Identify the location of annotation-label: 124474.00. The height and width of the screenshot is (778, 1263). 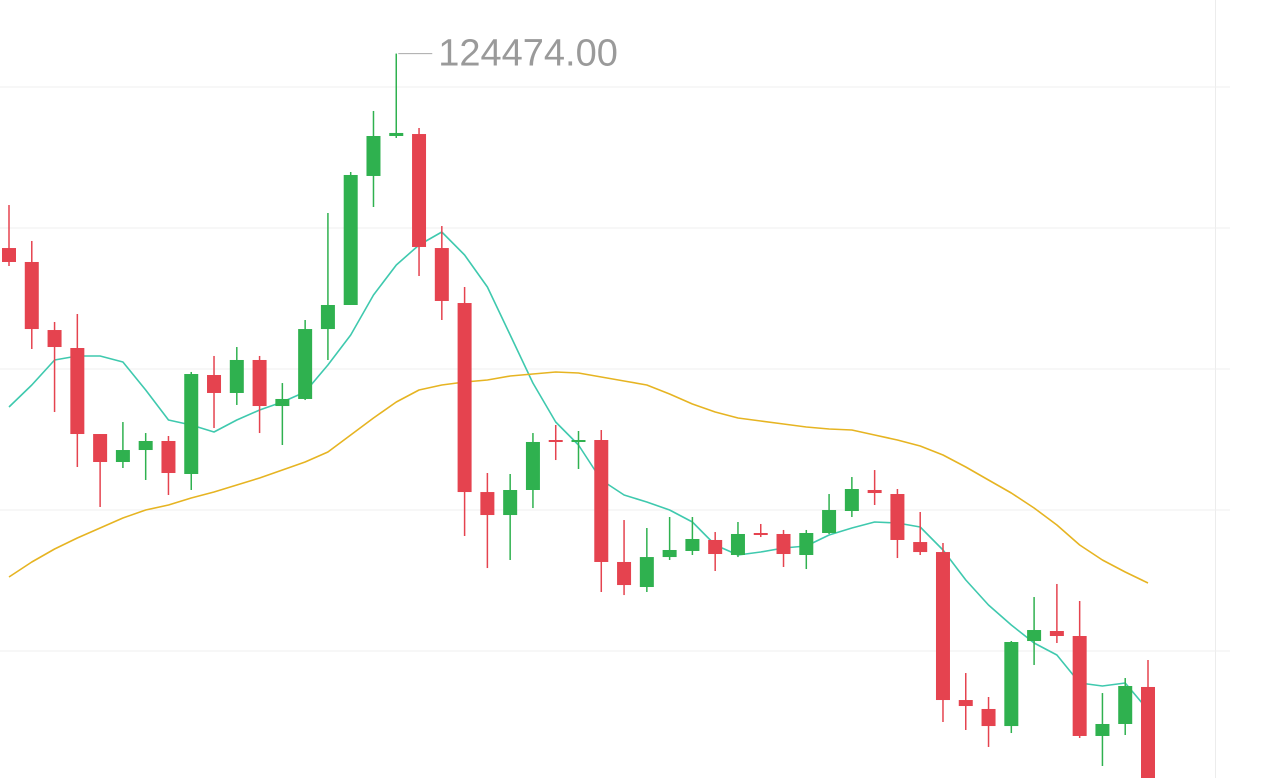
(528, 54).